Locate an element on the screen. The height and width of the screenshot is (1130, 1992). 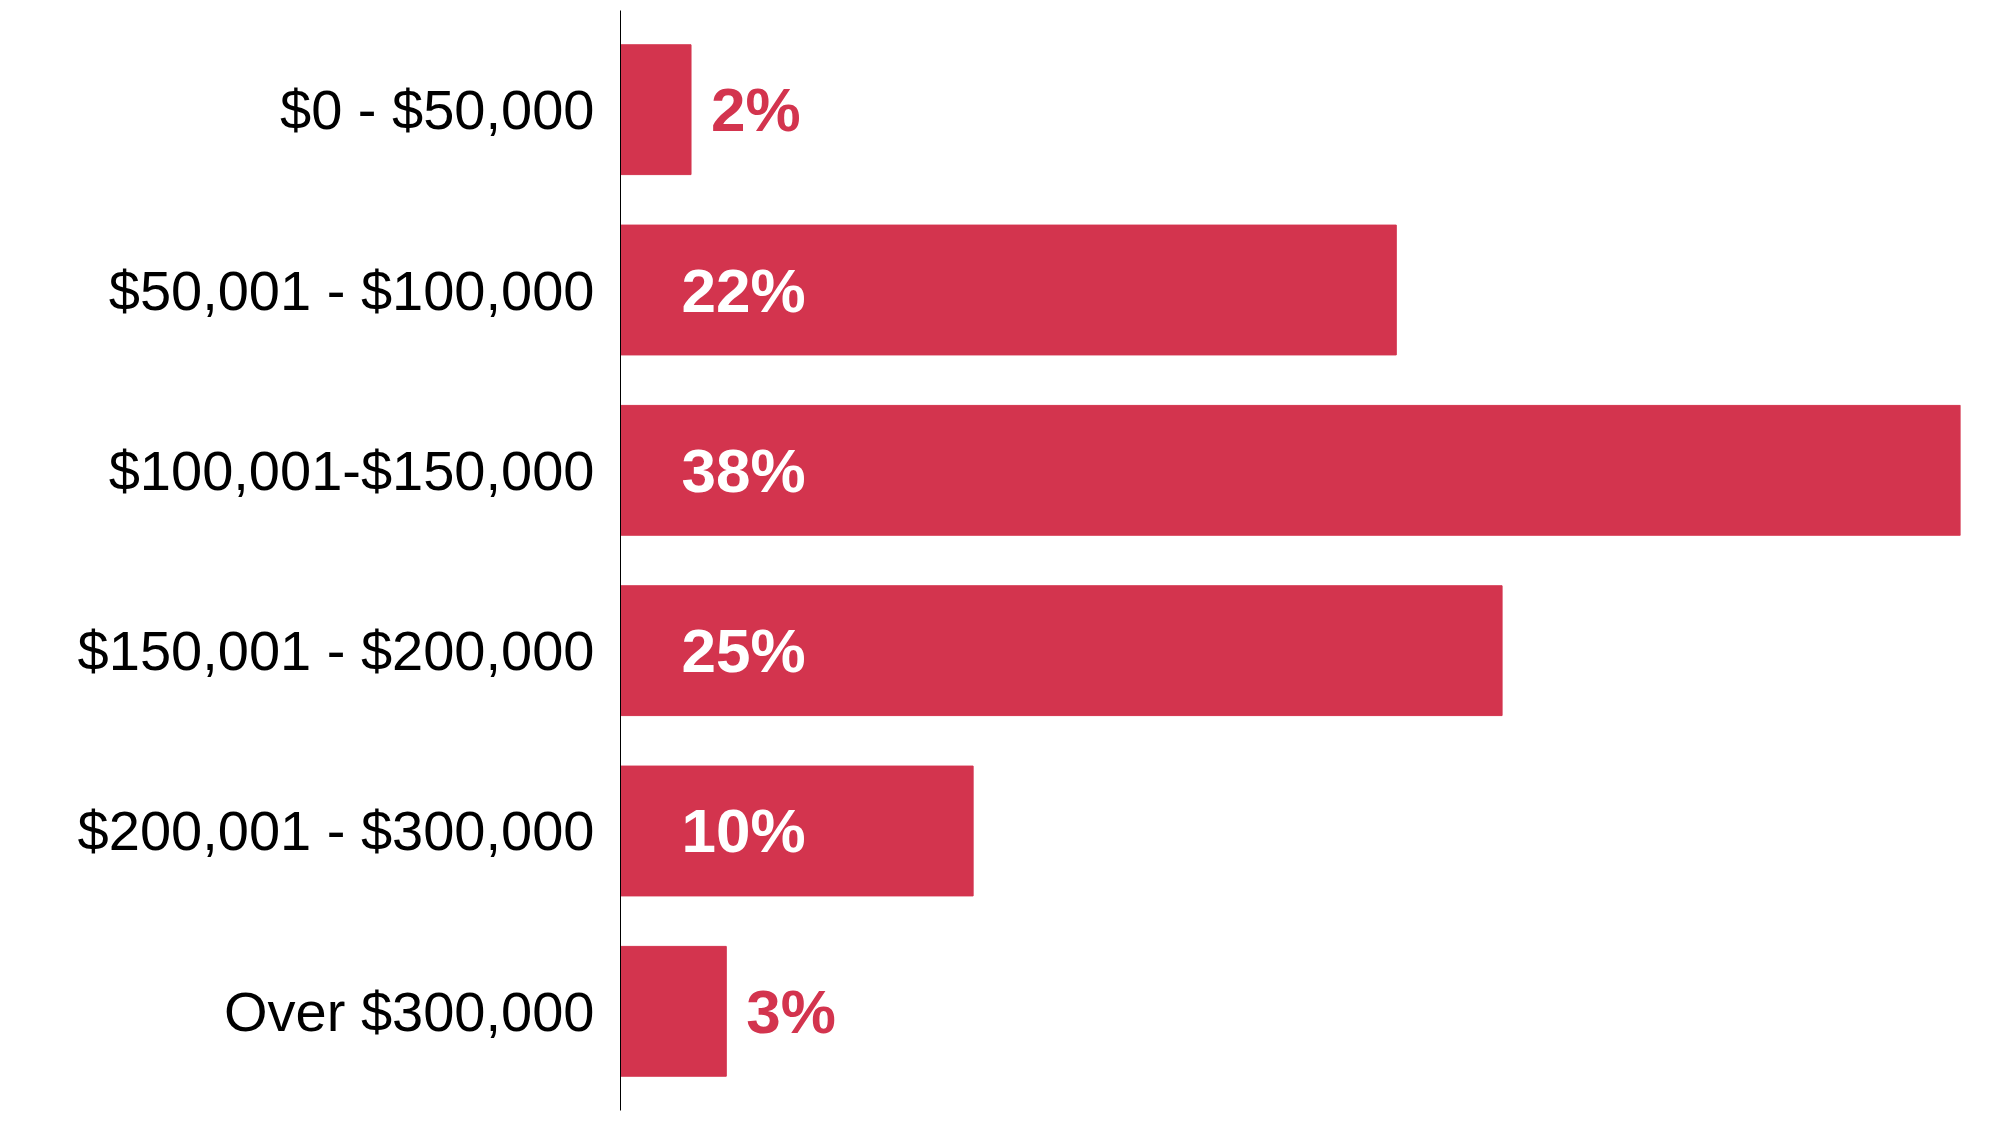
data-label: 3% is located at coordinates (791, 1011).